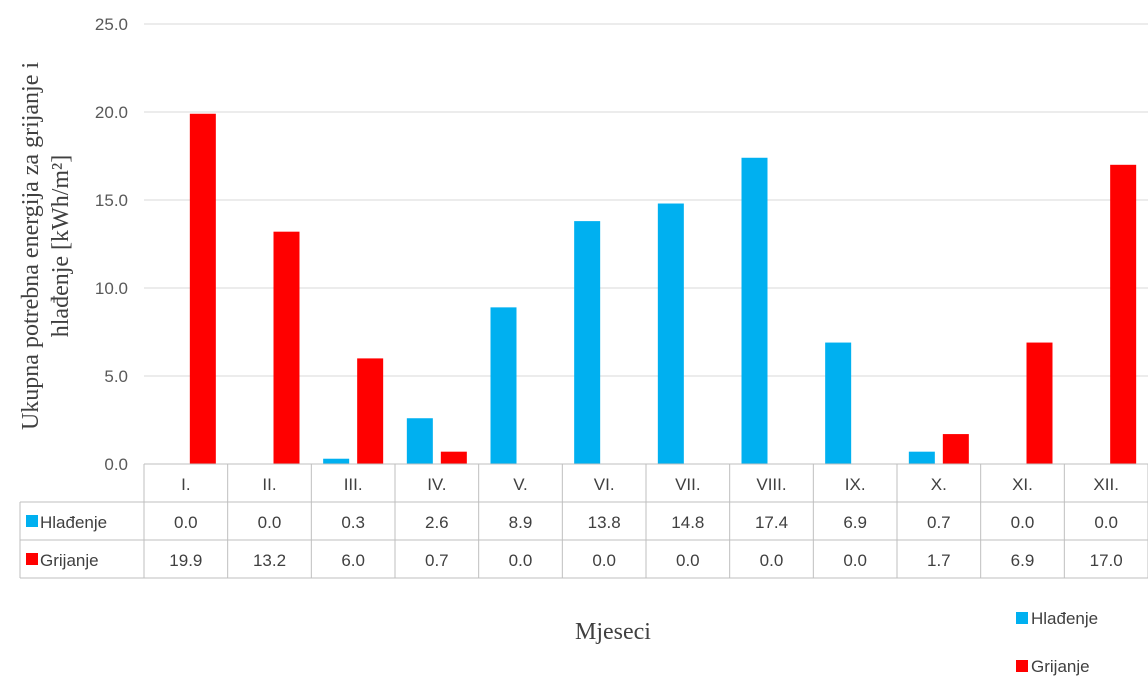 This screenshot has height=688, width=1148. What do you see at coordinates (939, 560) in the screenshot?
I see `table-value: 1.7` at bounding box center [939, 560].